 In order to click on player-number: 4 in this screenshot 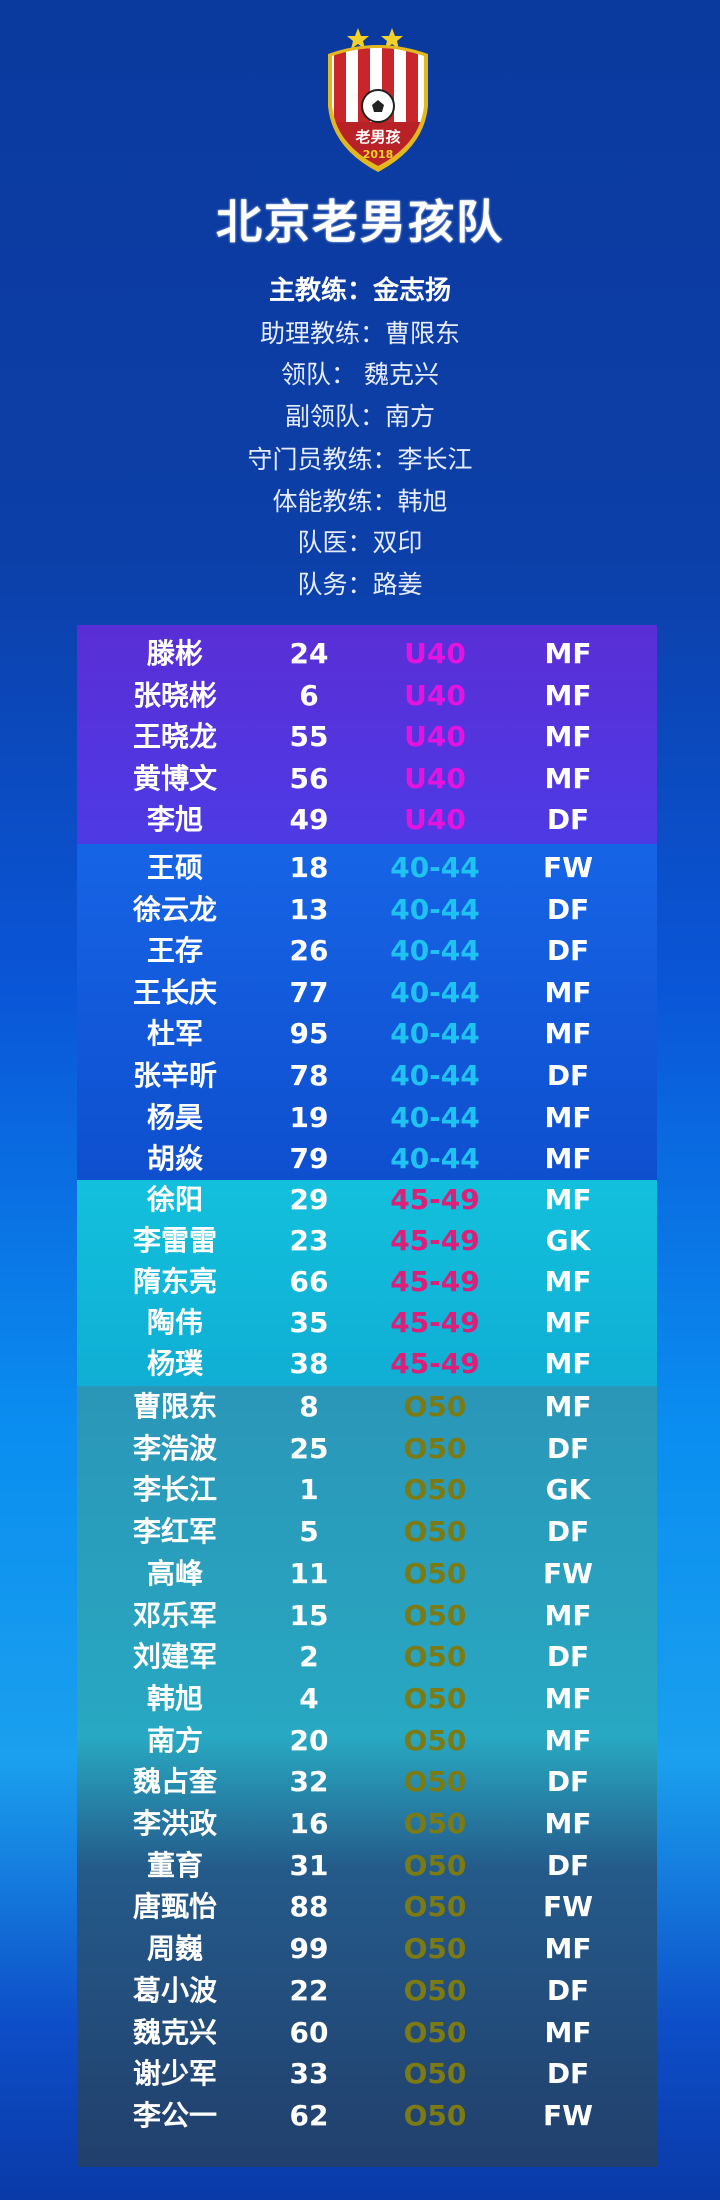, I will do `click(309, 1698)`.